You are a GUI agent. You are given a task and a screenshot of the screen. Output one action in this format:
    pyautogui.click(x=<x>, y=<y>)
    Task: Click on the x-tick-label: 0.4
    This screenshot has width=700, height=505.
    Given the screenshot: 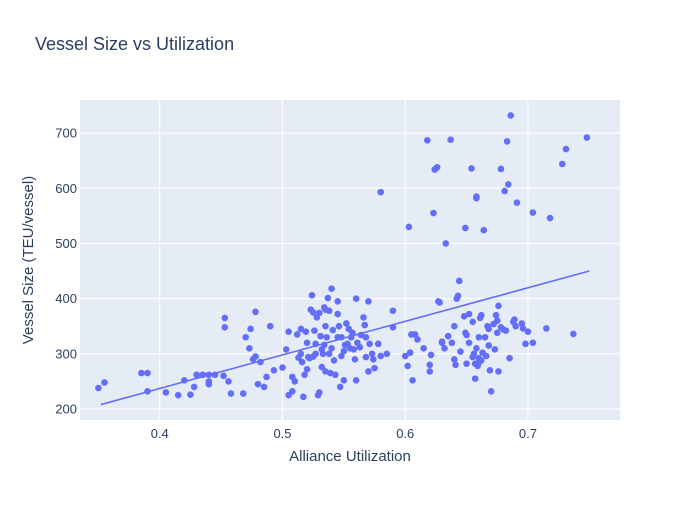 What is the action you would take?
    pyautogui.click(x=160, y=433)
    